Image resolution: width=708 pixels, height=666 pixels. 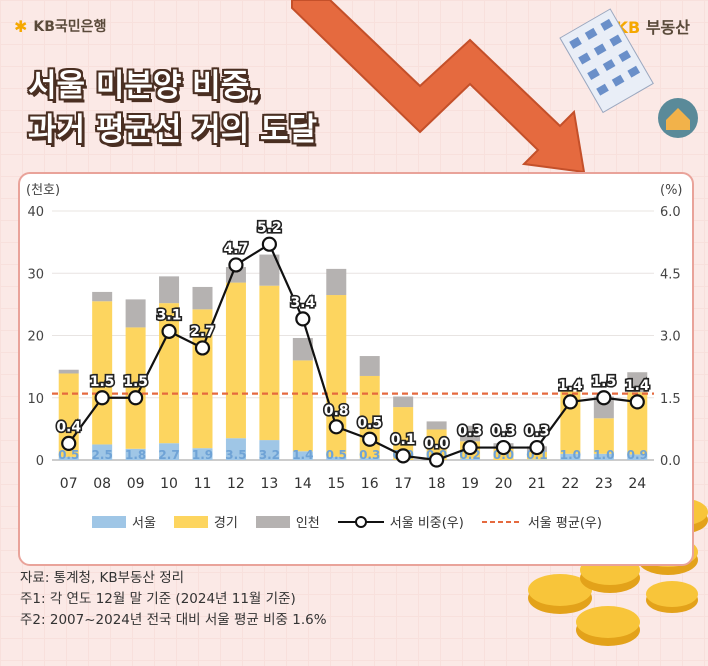 I want to click on seoul-value-label: 1.9, so click(x=202, y=455).